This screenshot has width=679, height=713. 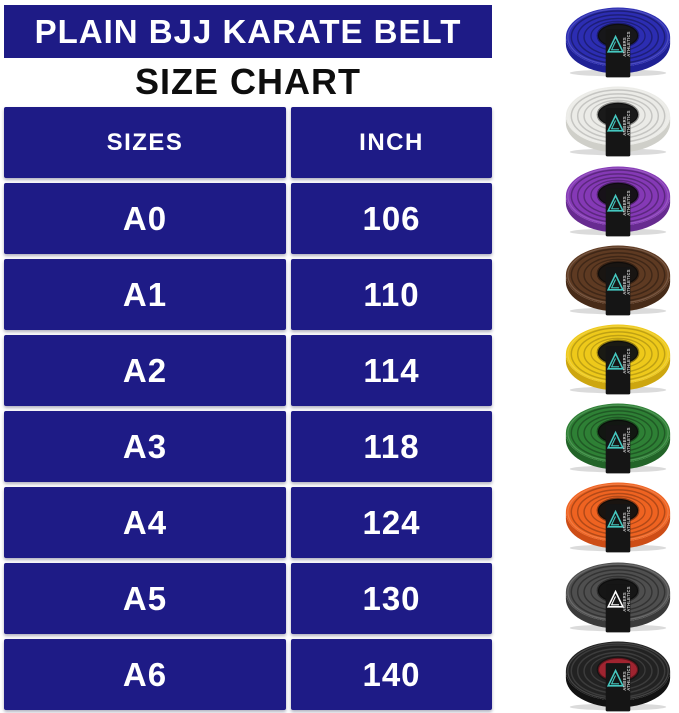 I want to click on inch-cell: 124, so click(x=391, y=522).